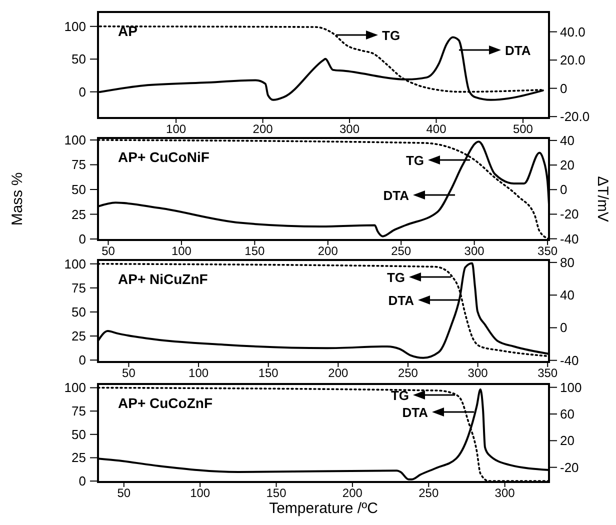  What do you see at coordinates (523, 129) in the screenshot?
I see `x-tick-label: 500` at bounding box center [523, 129].